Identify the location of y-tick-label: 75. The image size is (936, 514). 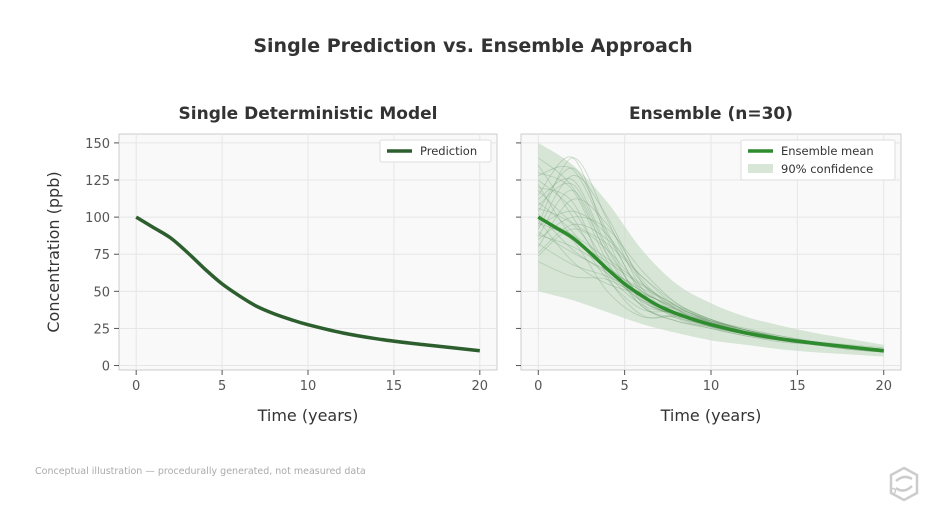
(101, 255).